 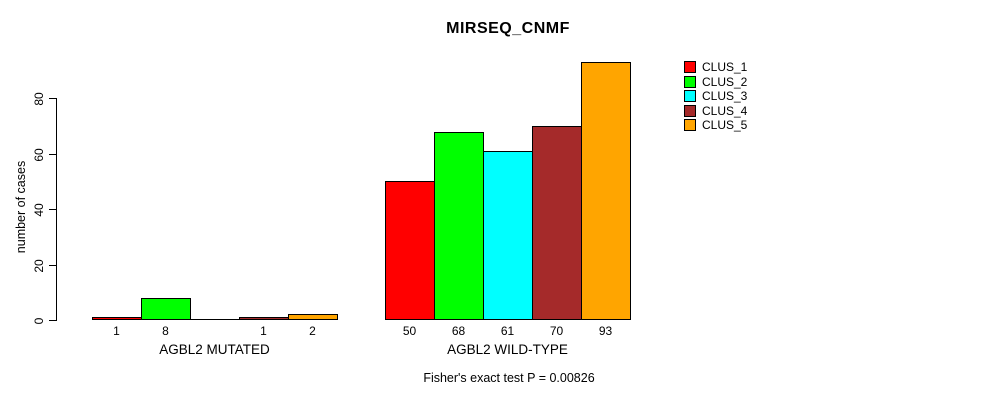 I want to click on legend-label: CLUS_1, so click(x=725, y=67).